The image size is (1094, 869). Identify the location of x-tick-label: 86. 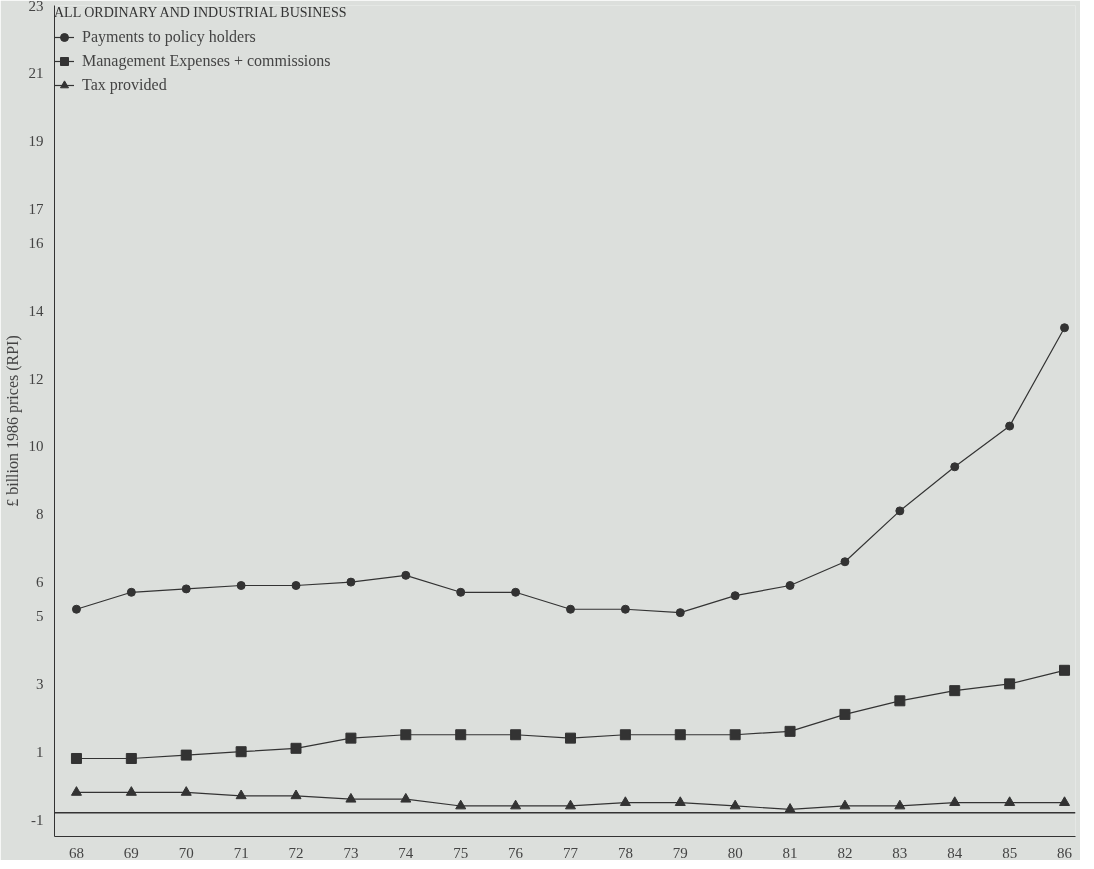
(1065, 852).